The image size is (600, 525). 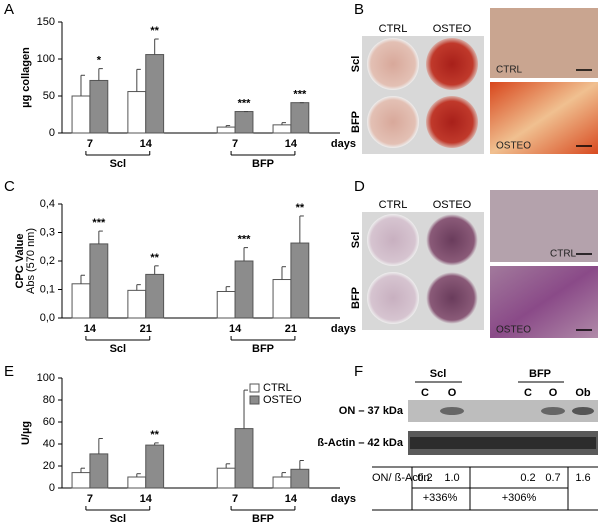 I want to click on y-axis-label: µg collagen, so click(x=26, y=77).